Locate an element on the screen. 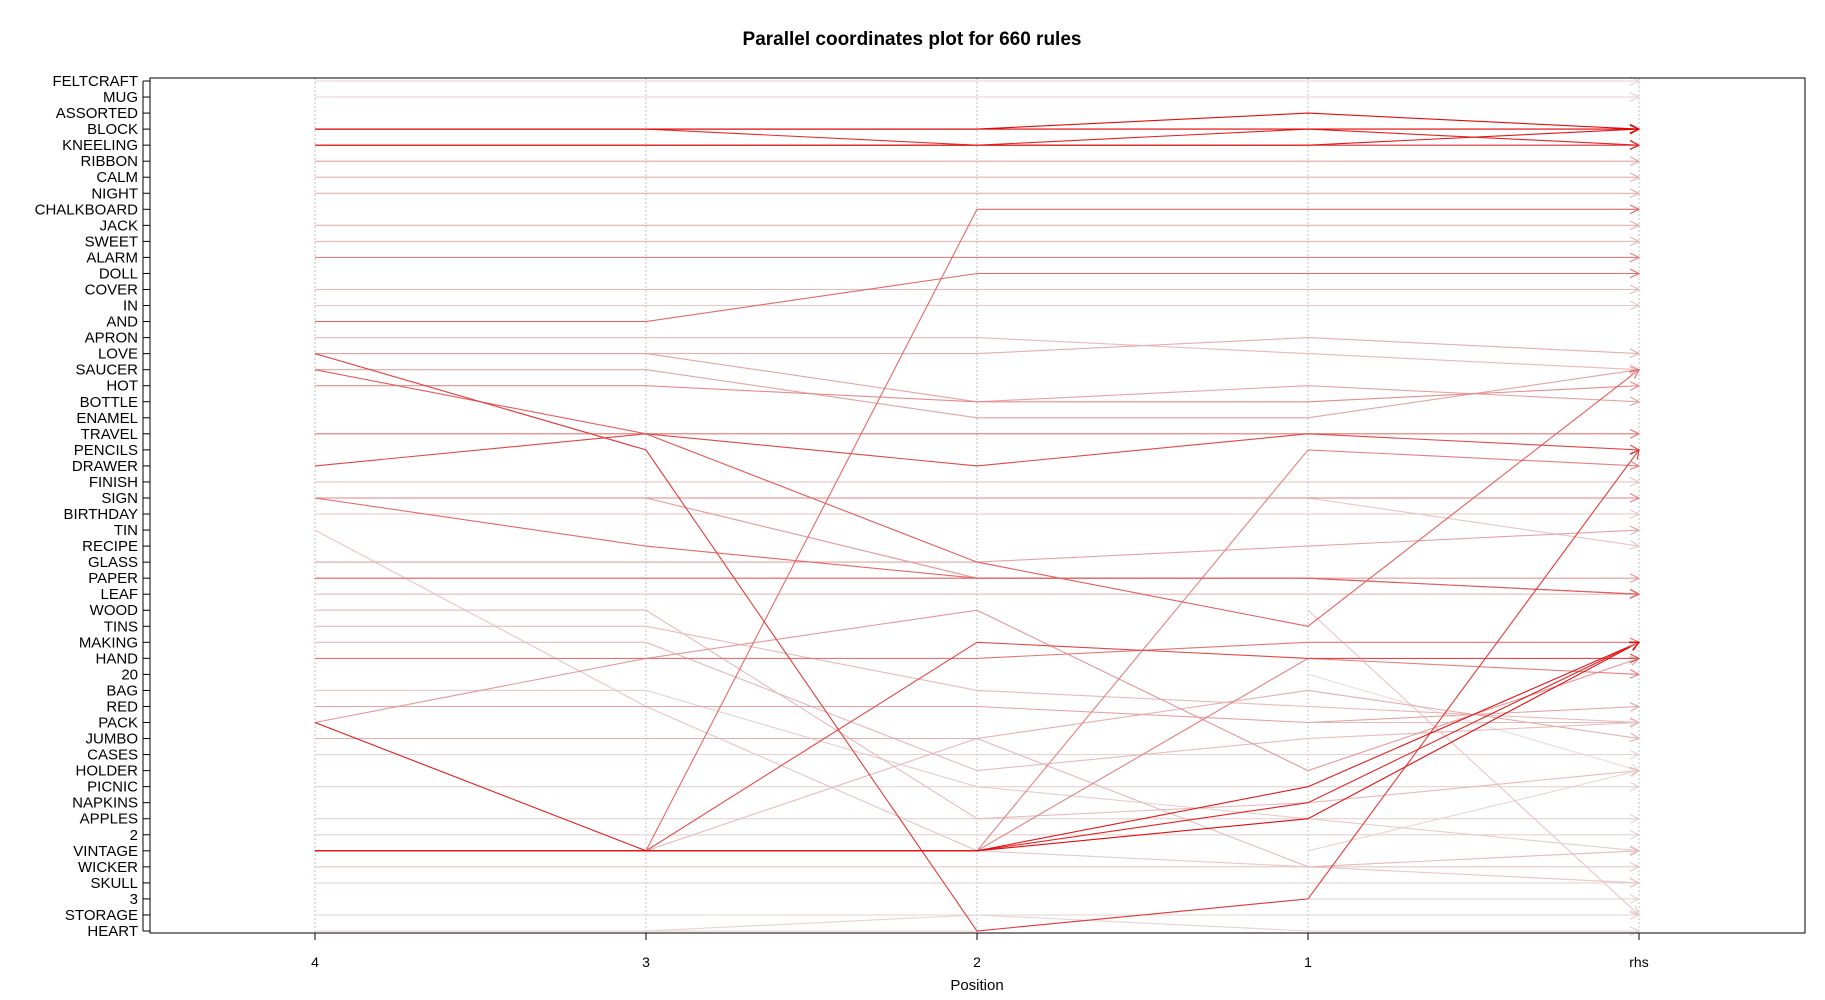 Image resolution: width=1825 pixels, height=1000 pixels. y-tick-label: SKULL is located at coordinates (114, 883).